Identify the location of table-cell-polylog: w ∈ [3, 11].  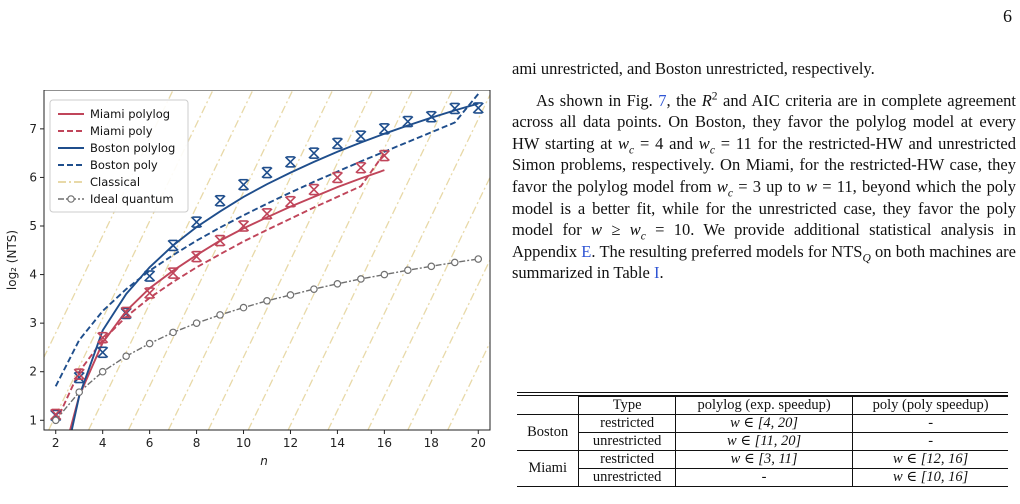
(764, 459).